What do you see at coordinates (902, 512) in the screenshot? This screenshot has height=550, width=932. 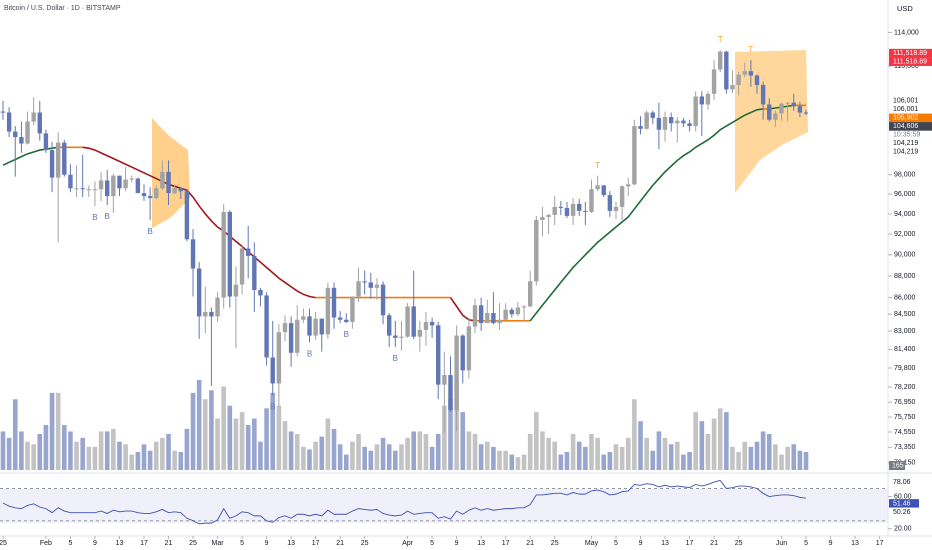 I see `rsi-badge-label: 50.26` at bounding box center [902, 512].